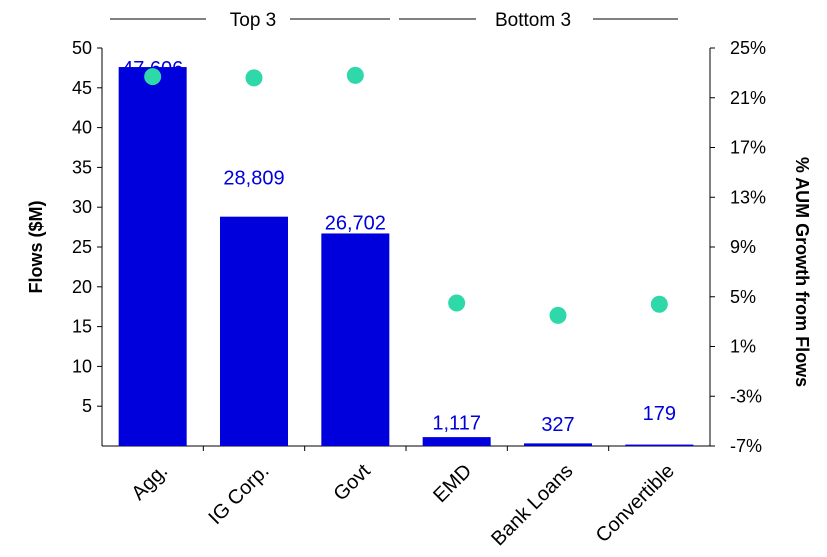 This screenshot has width=827, height=557. Describe the element at coordinates (82, 366) in the screenshot. I see `left-tick-label: 10` at that location.